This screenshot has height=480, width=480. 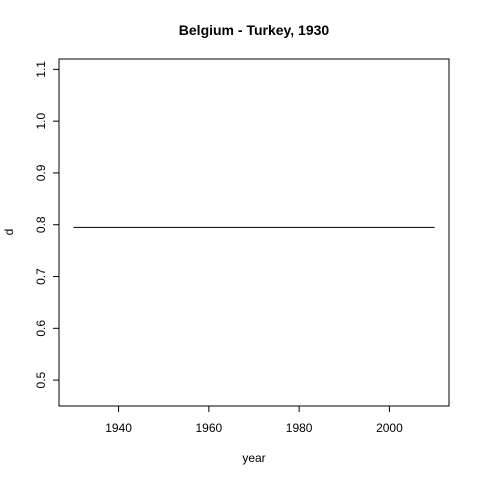 I want to click on chart-title: Belgium - Turkey, 1930, so click(x=254, y=30).